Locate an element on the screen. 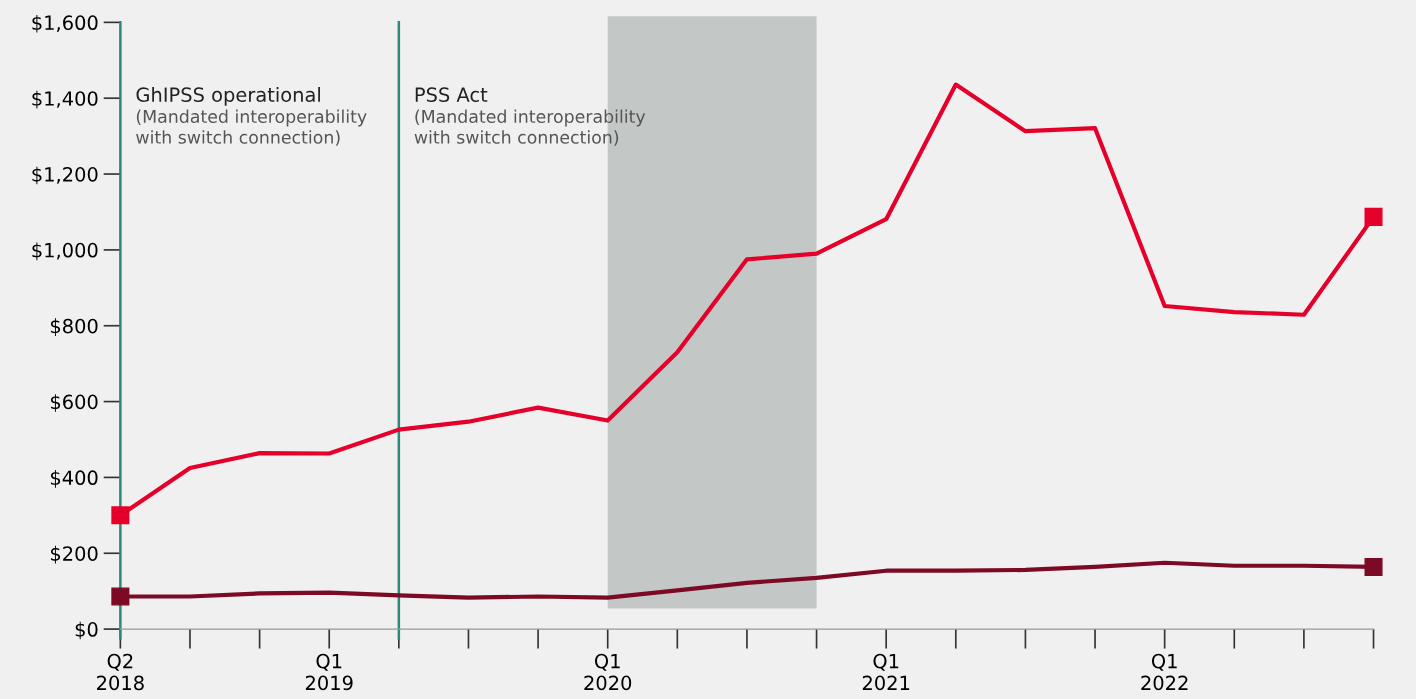 This screenshot has height=699, width=1416. y-tick-label: $400 is located at coordinates (74, 479).